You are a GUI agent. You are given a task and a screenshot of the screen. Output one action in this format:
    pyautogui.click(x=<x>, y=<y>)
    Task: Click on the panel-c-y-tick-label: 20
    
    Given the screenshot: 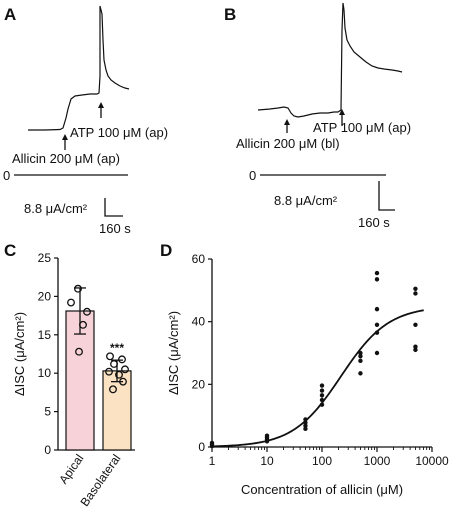 What is the action you would take?
    pyautogui.click(x=45, y=296)
    